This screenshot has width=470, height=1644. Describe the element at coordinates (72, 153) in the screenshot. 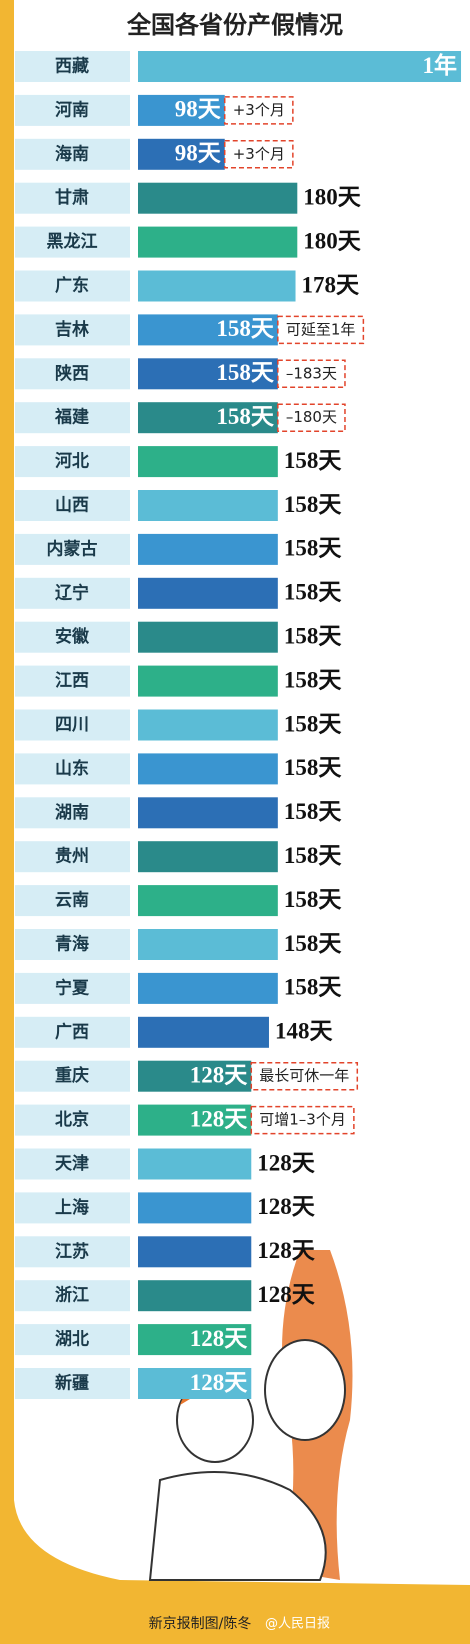

I see `category-label: 海南` at that location.